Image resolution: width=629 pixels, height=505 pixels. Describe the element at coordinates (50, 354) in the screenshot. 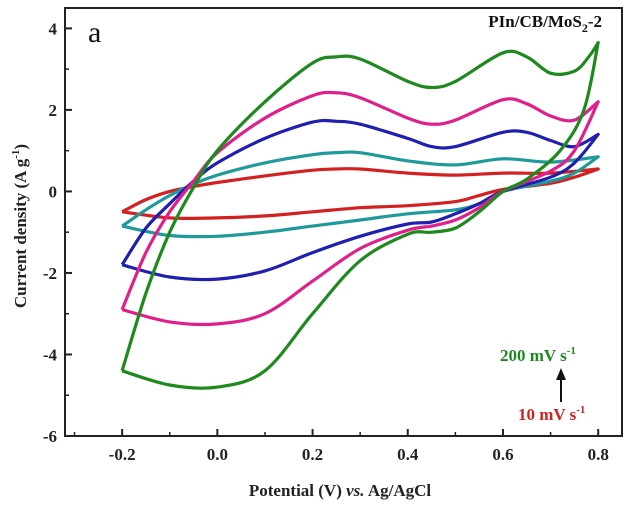

I see `y-tick-label: -4` at that location.